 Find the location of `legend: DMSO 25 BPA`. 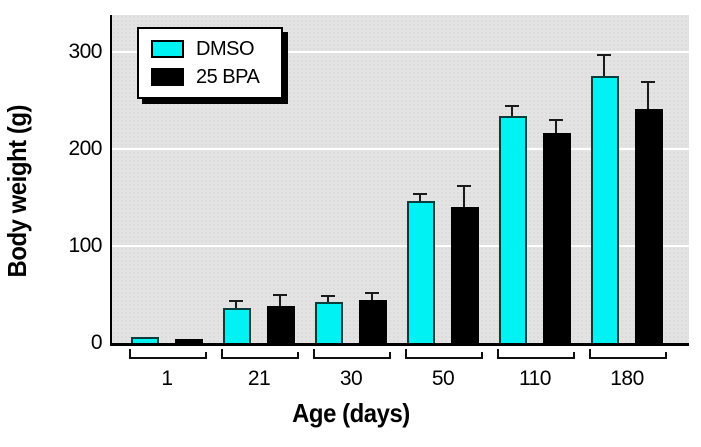

legend: DMSO 25 BPA is located at coordinates (210, 63).